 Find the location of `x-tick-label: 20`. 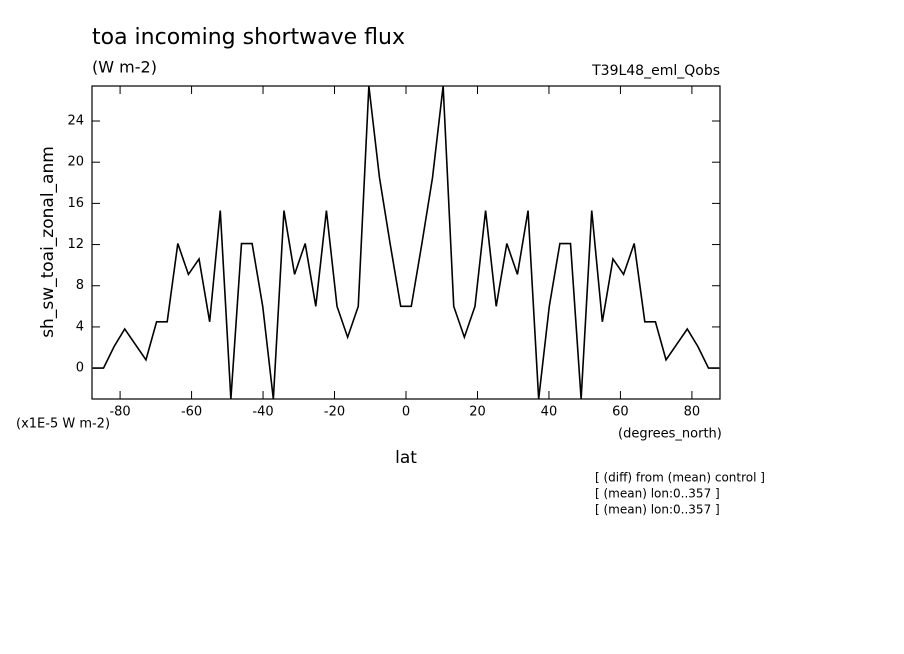

x-tick-label: 20 is located at coordinates (477, 412).